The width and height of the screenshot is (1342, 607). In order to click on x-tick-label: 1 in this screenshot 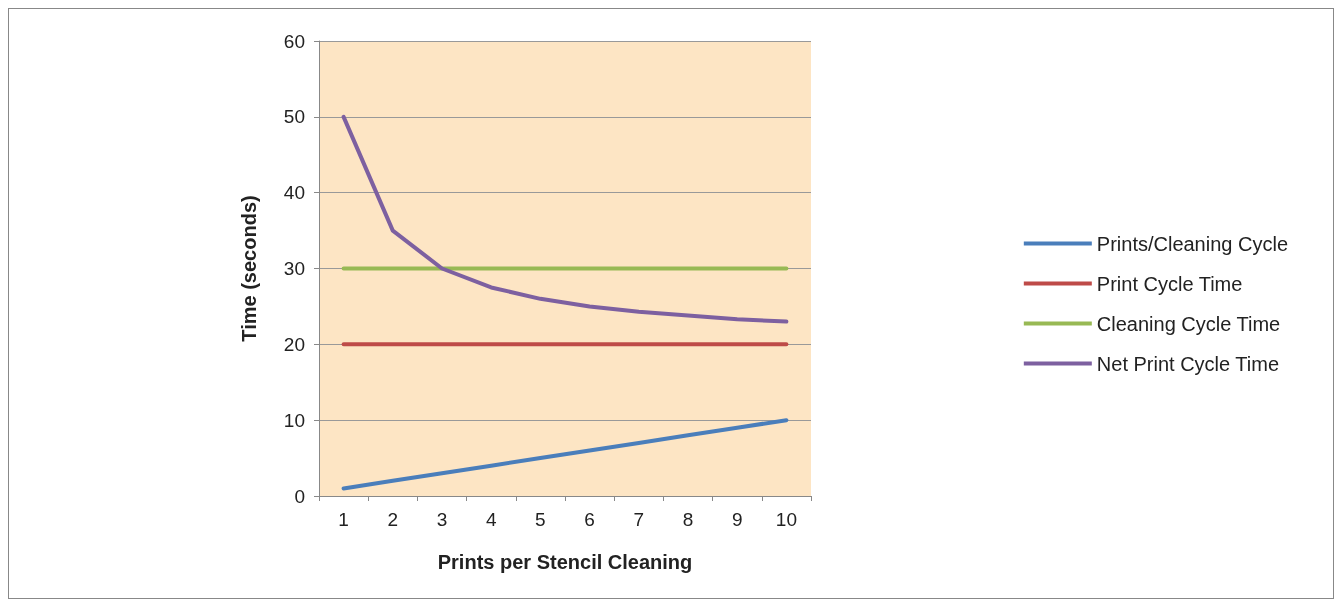, I will do `click(343, 519)`.